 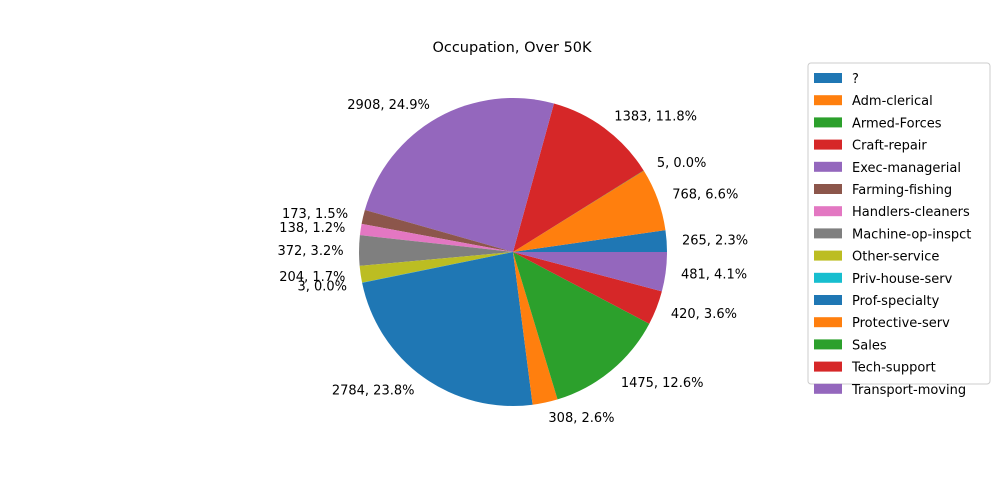 I want to click on slice-value-label: 204, 1.7%, so click(x=312, y=277).